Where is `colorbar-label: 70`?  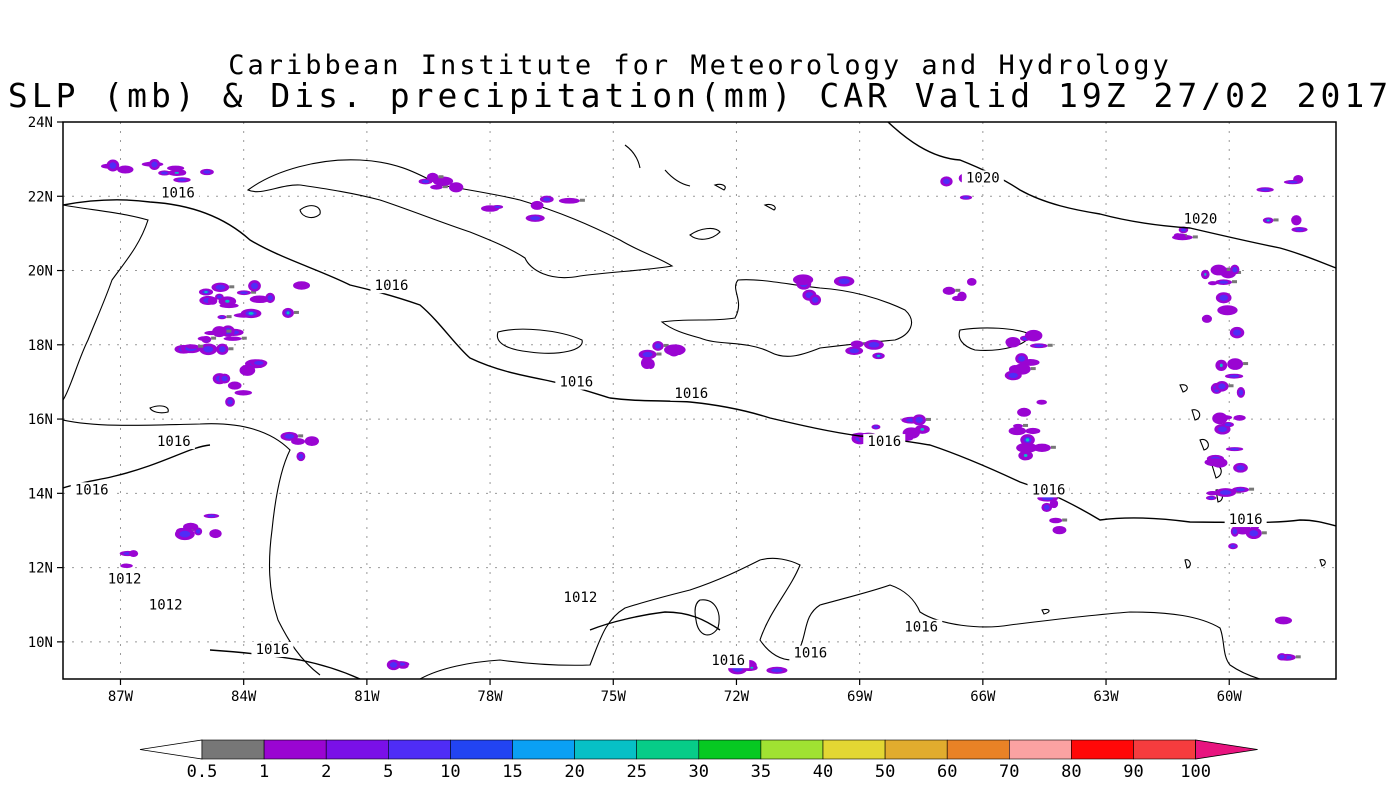 colorbar-label: 70 is located at coordinates (1009, 772).